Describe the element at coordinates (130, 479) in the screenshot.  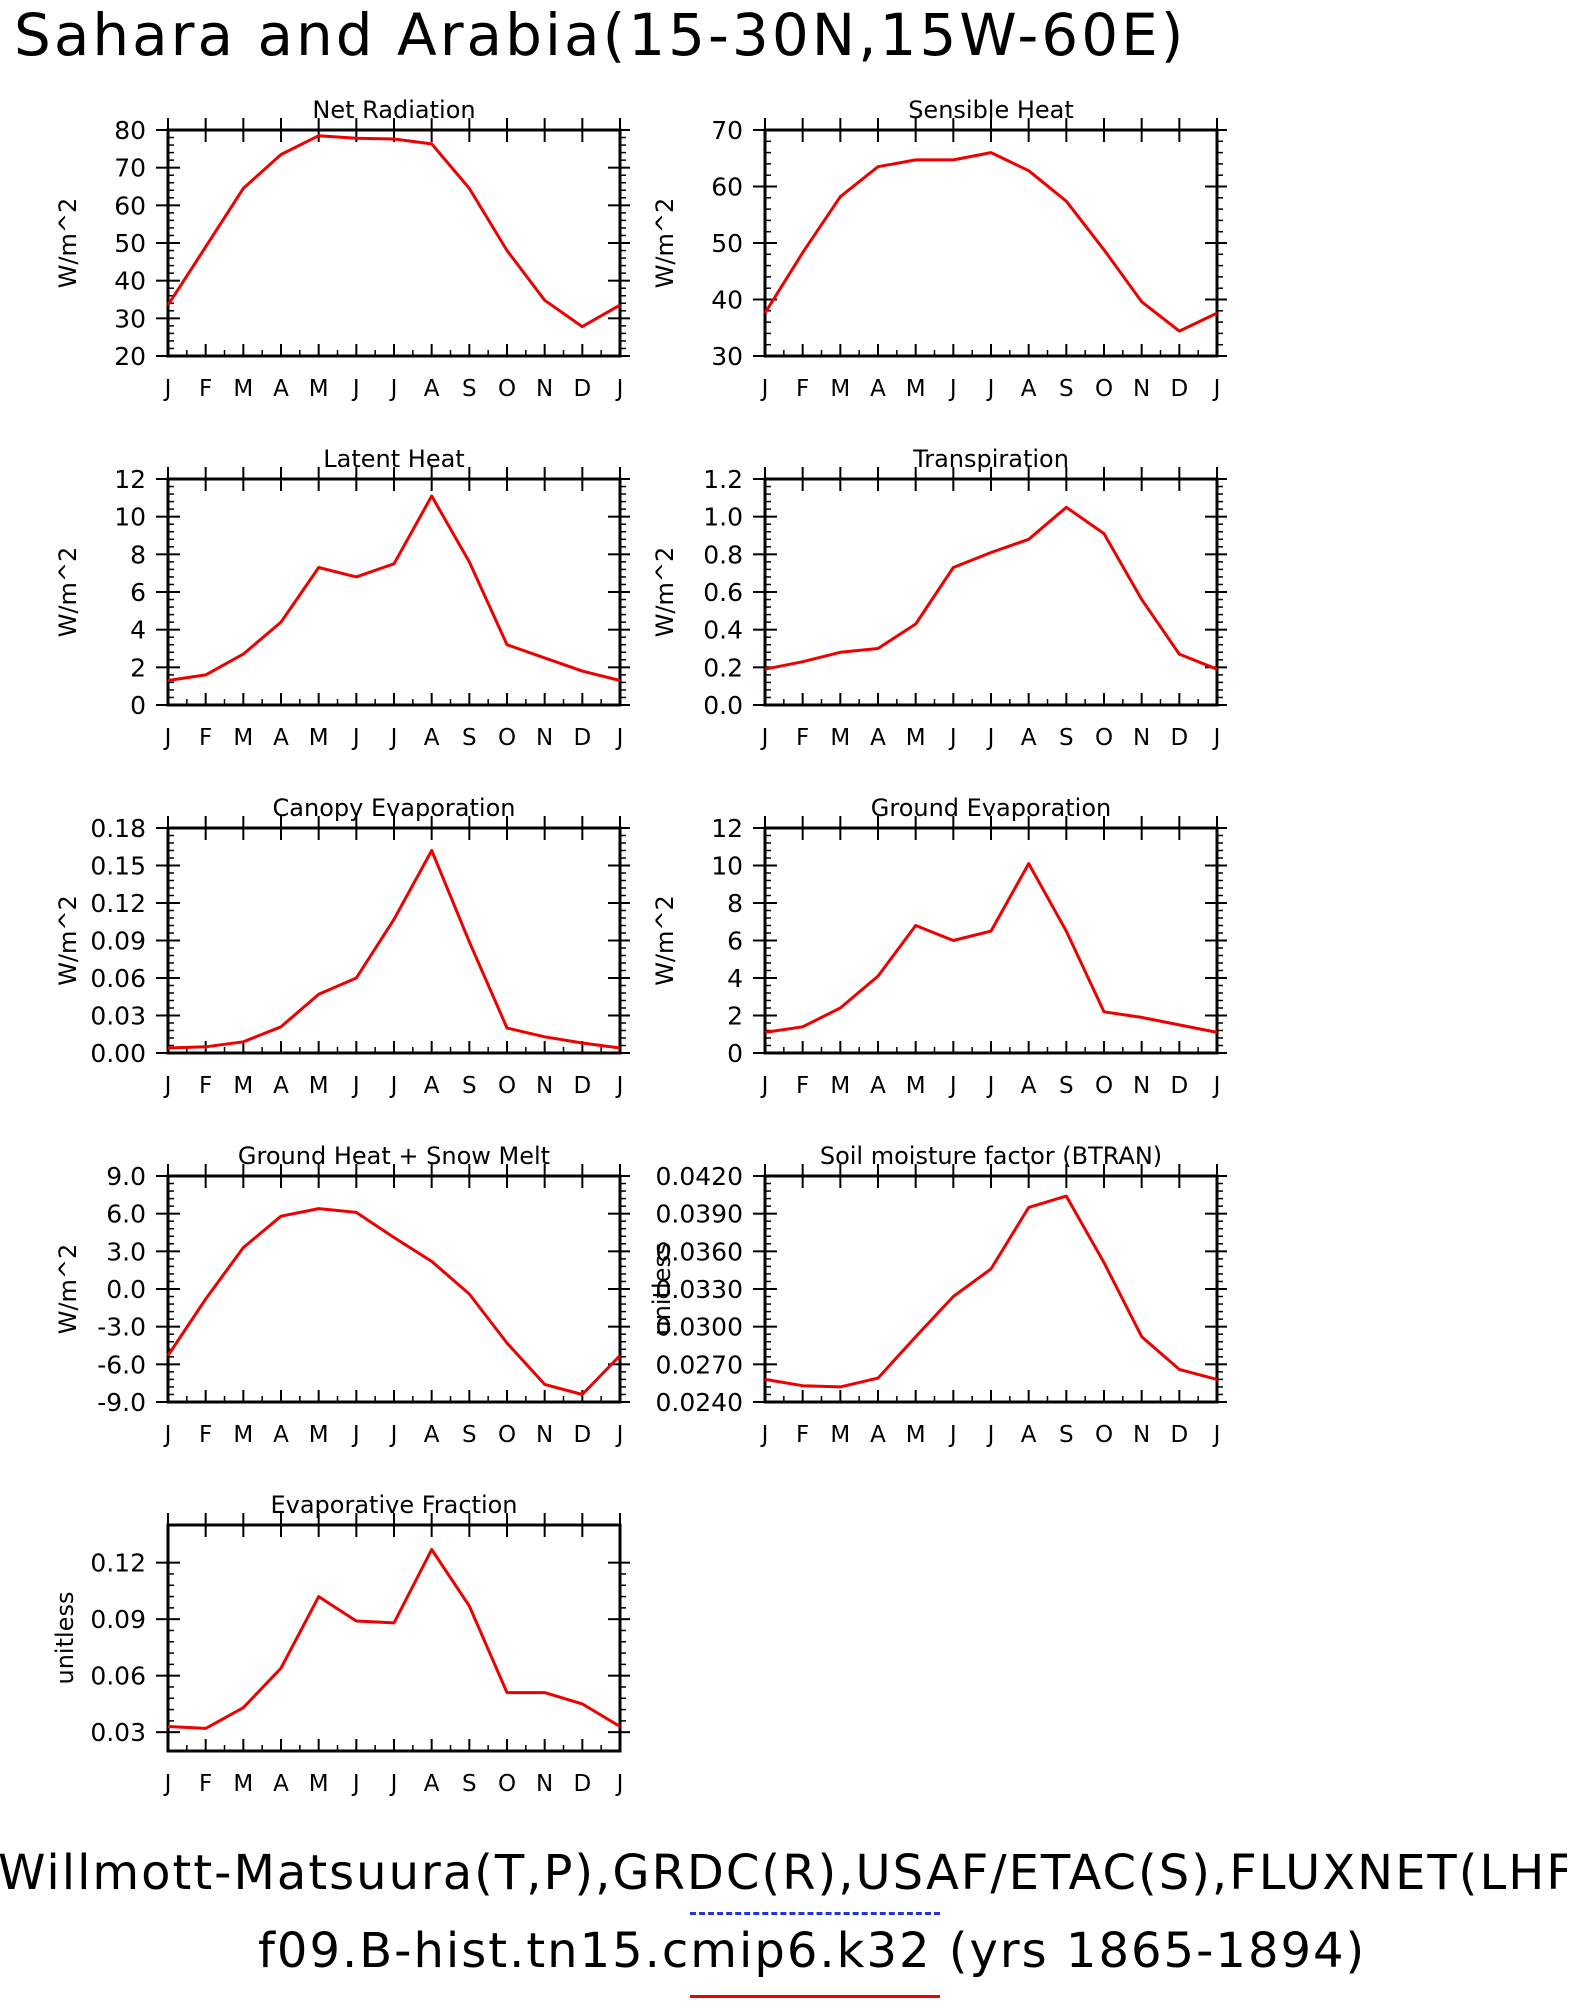
I see `y-tick-label: 12` at that location.